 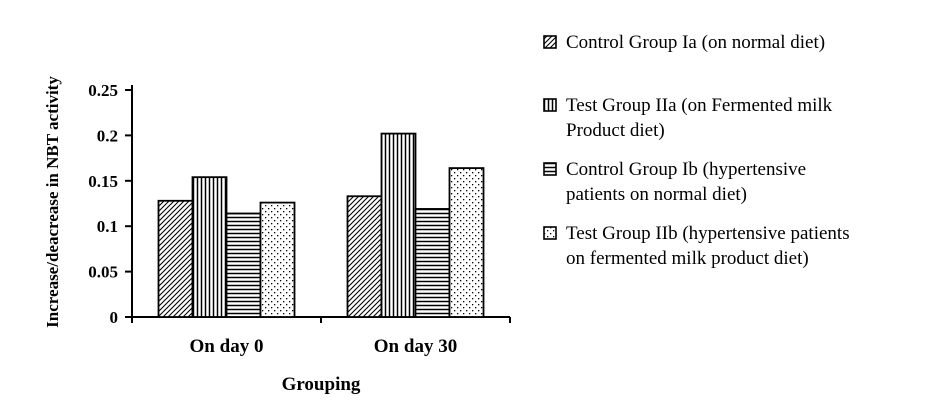 I want to click on legend-label-control-group-ia: Control Group Ia (on normal diet), so click(x=696, y=42).